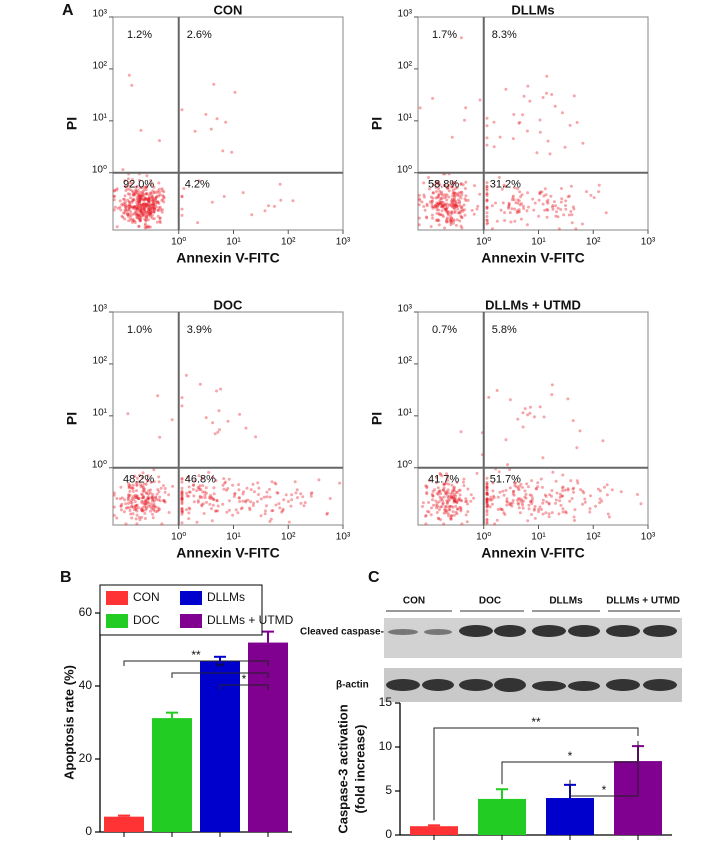 This screenshot has width=712, height=842. Describe the element at coordinates (593, 242) in the screenshot. I see `x-tick-label: 10²` at that location.